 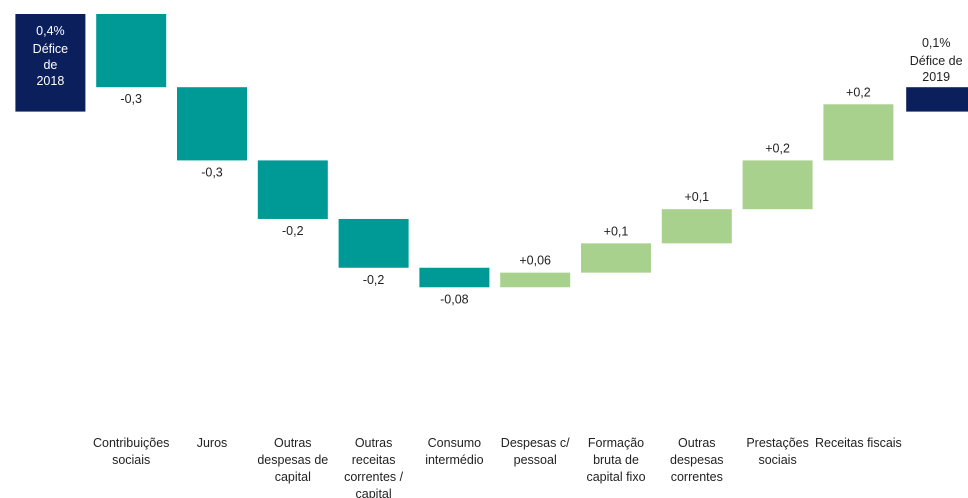 I want to click on category-label: correntes, so click(x=697, y=477).